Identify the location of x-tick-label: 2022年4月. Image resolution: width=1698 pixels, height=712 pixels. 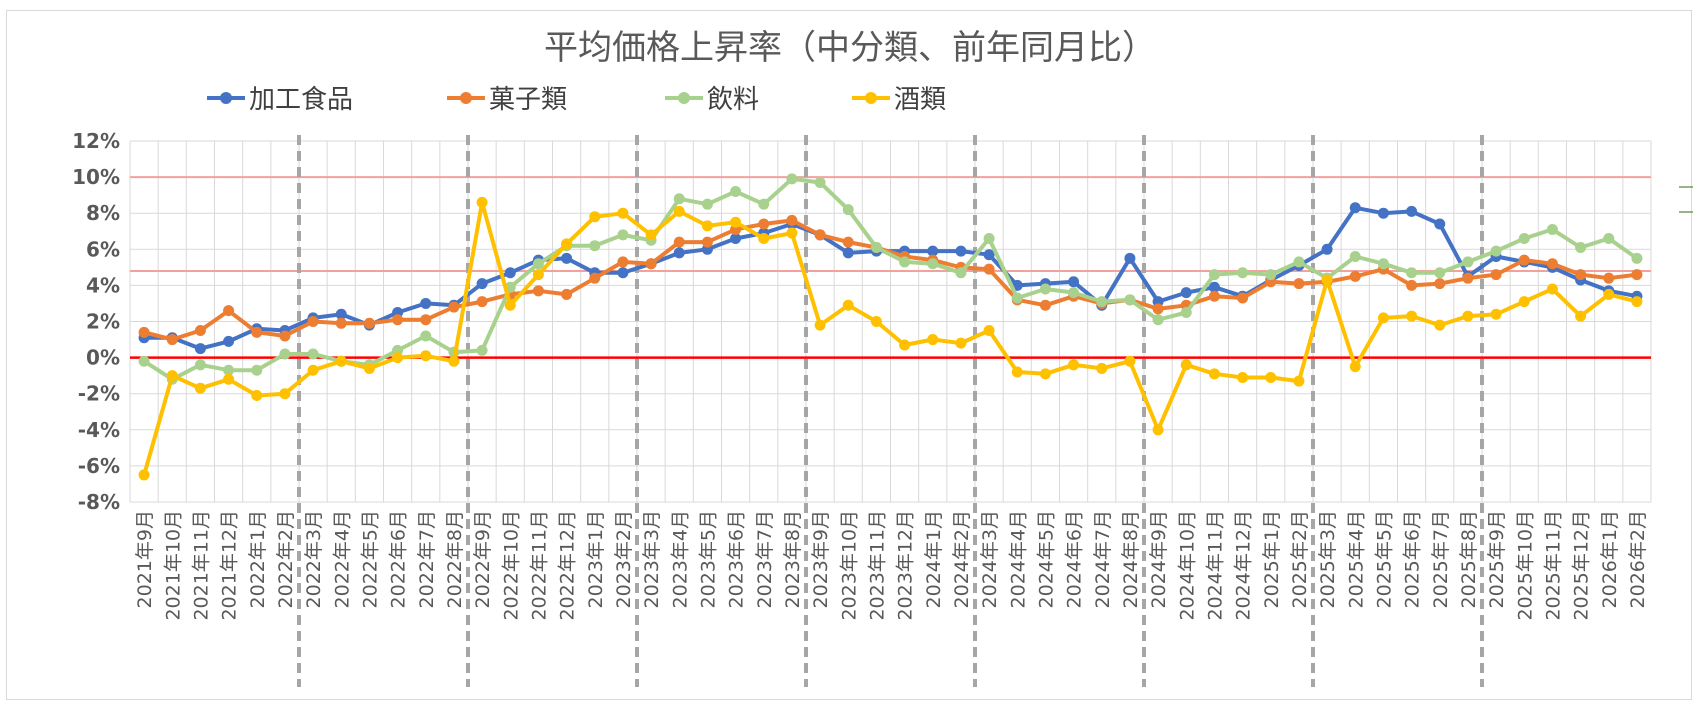
(342, 559).